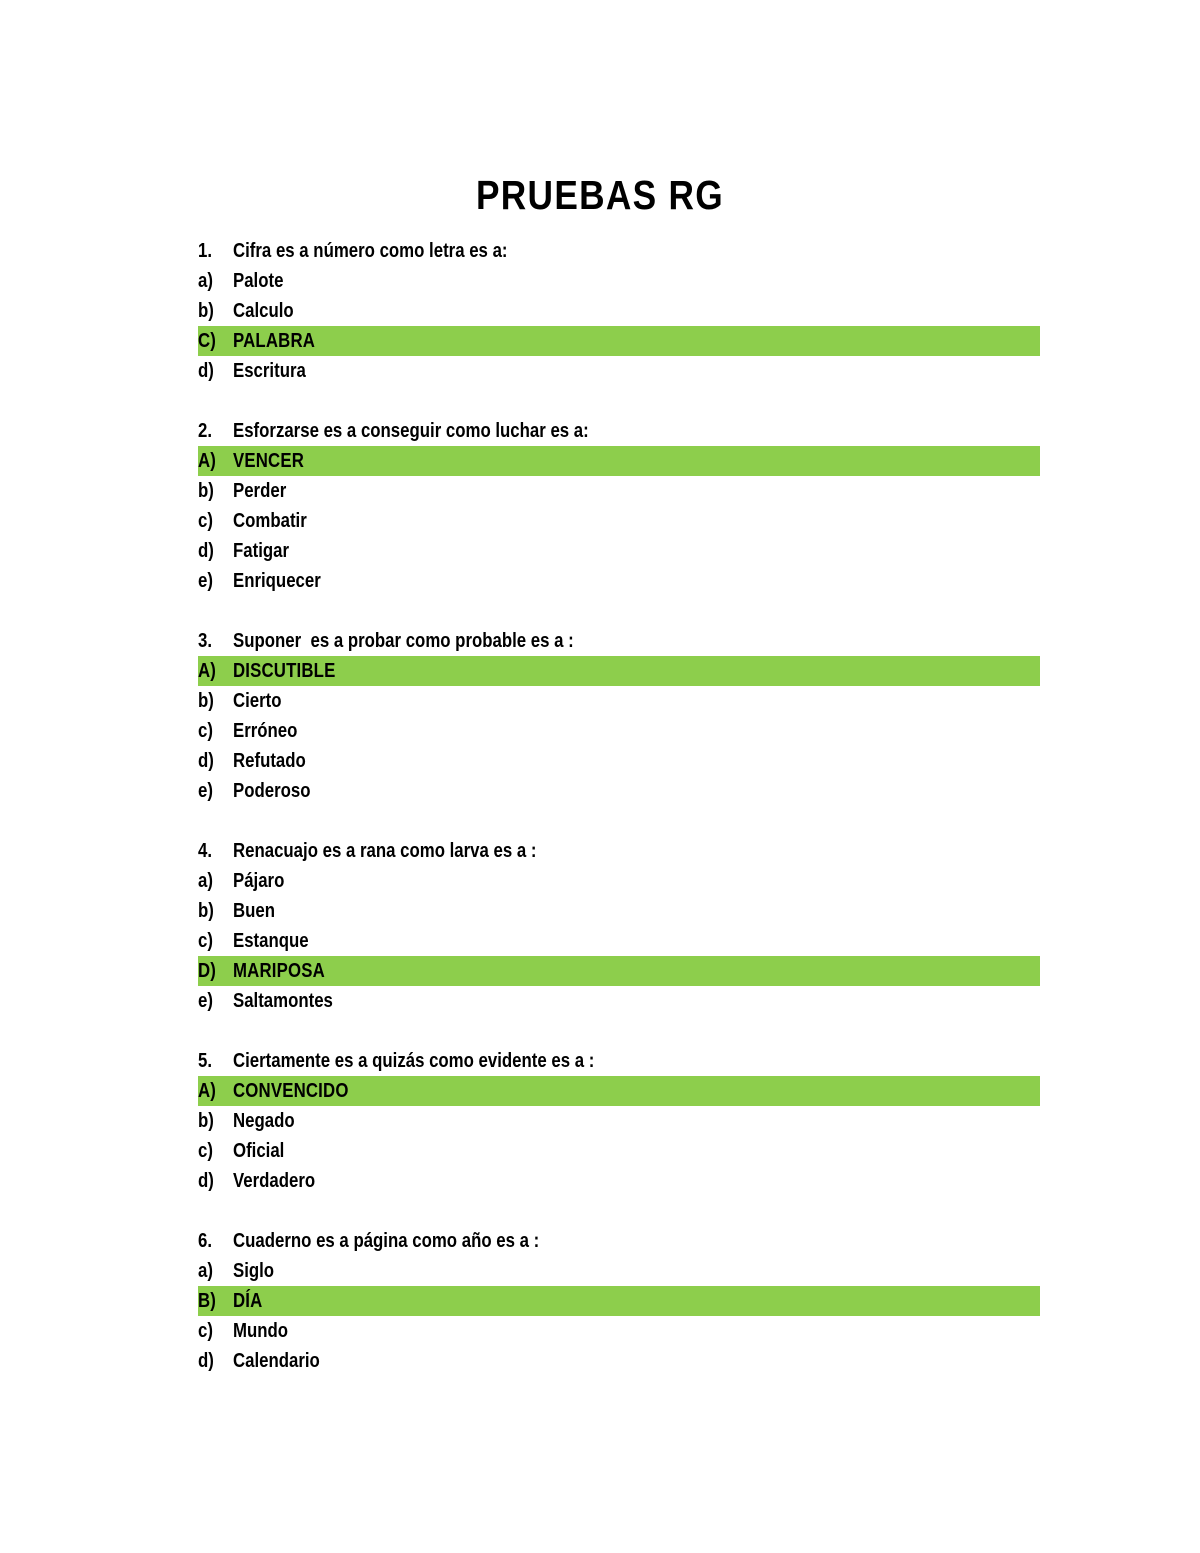 This screenshot has width=1200, height=1553. Describe the element at coordinates (205, 431) in the screenshot. I see `question-number: 2.` at that location.